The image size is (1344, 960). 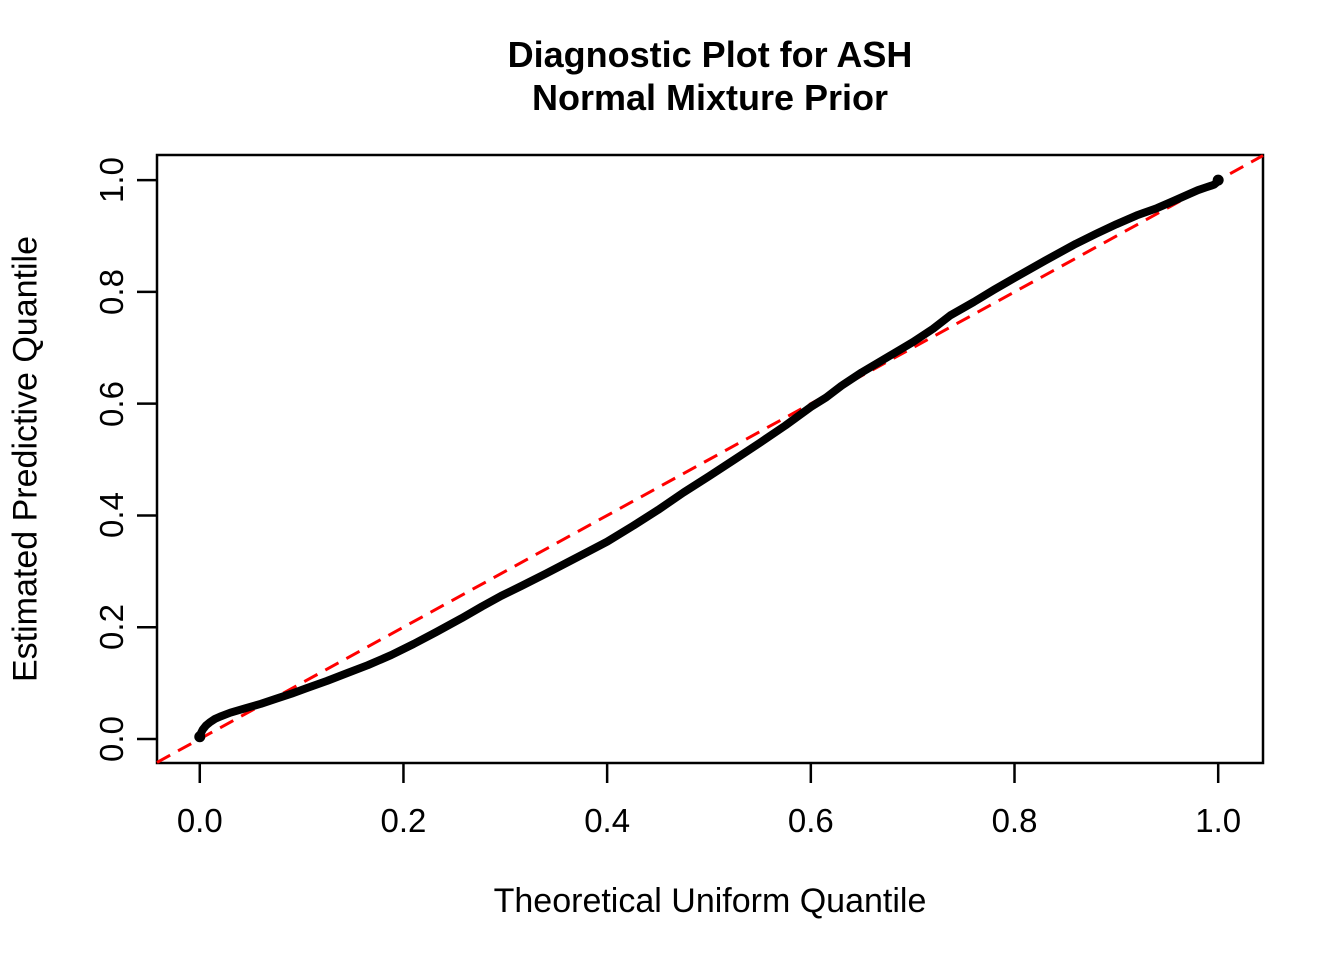 I want to click on x-tick-label: 0.4, so click(x=607, y=820).